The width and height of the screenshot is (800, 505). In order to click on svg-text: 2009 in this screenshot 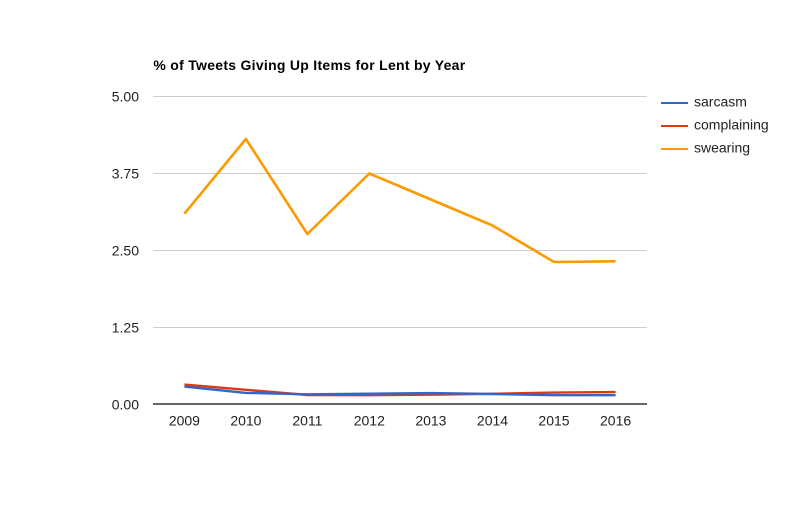, I will do `click(184, 420)`.